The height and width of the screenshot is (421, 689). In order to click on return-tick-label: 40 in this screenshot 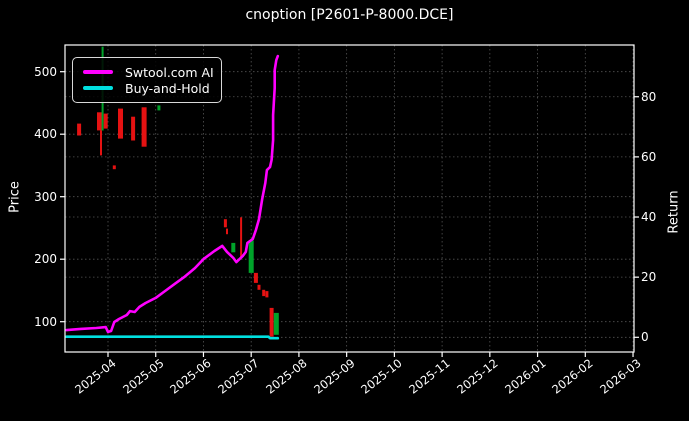, I will do `click(649, 217)`.